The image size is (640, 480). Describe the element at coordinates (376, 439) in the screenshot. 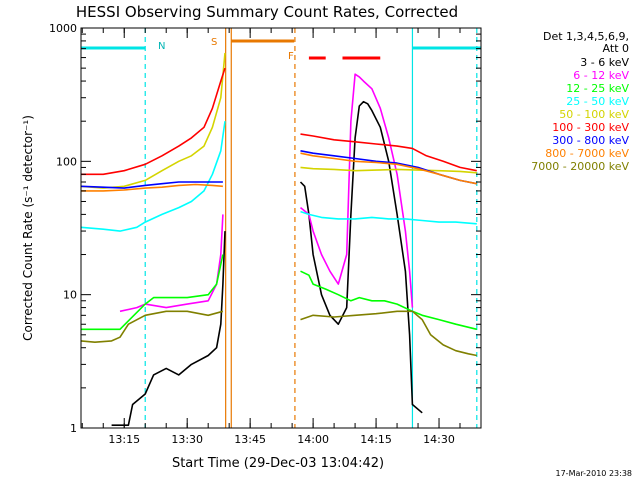

I see `x-tick-label-14:15: 14:15` at that location.